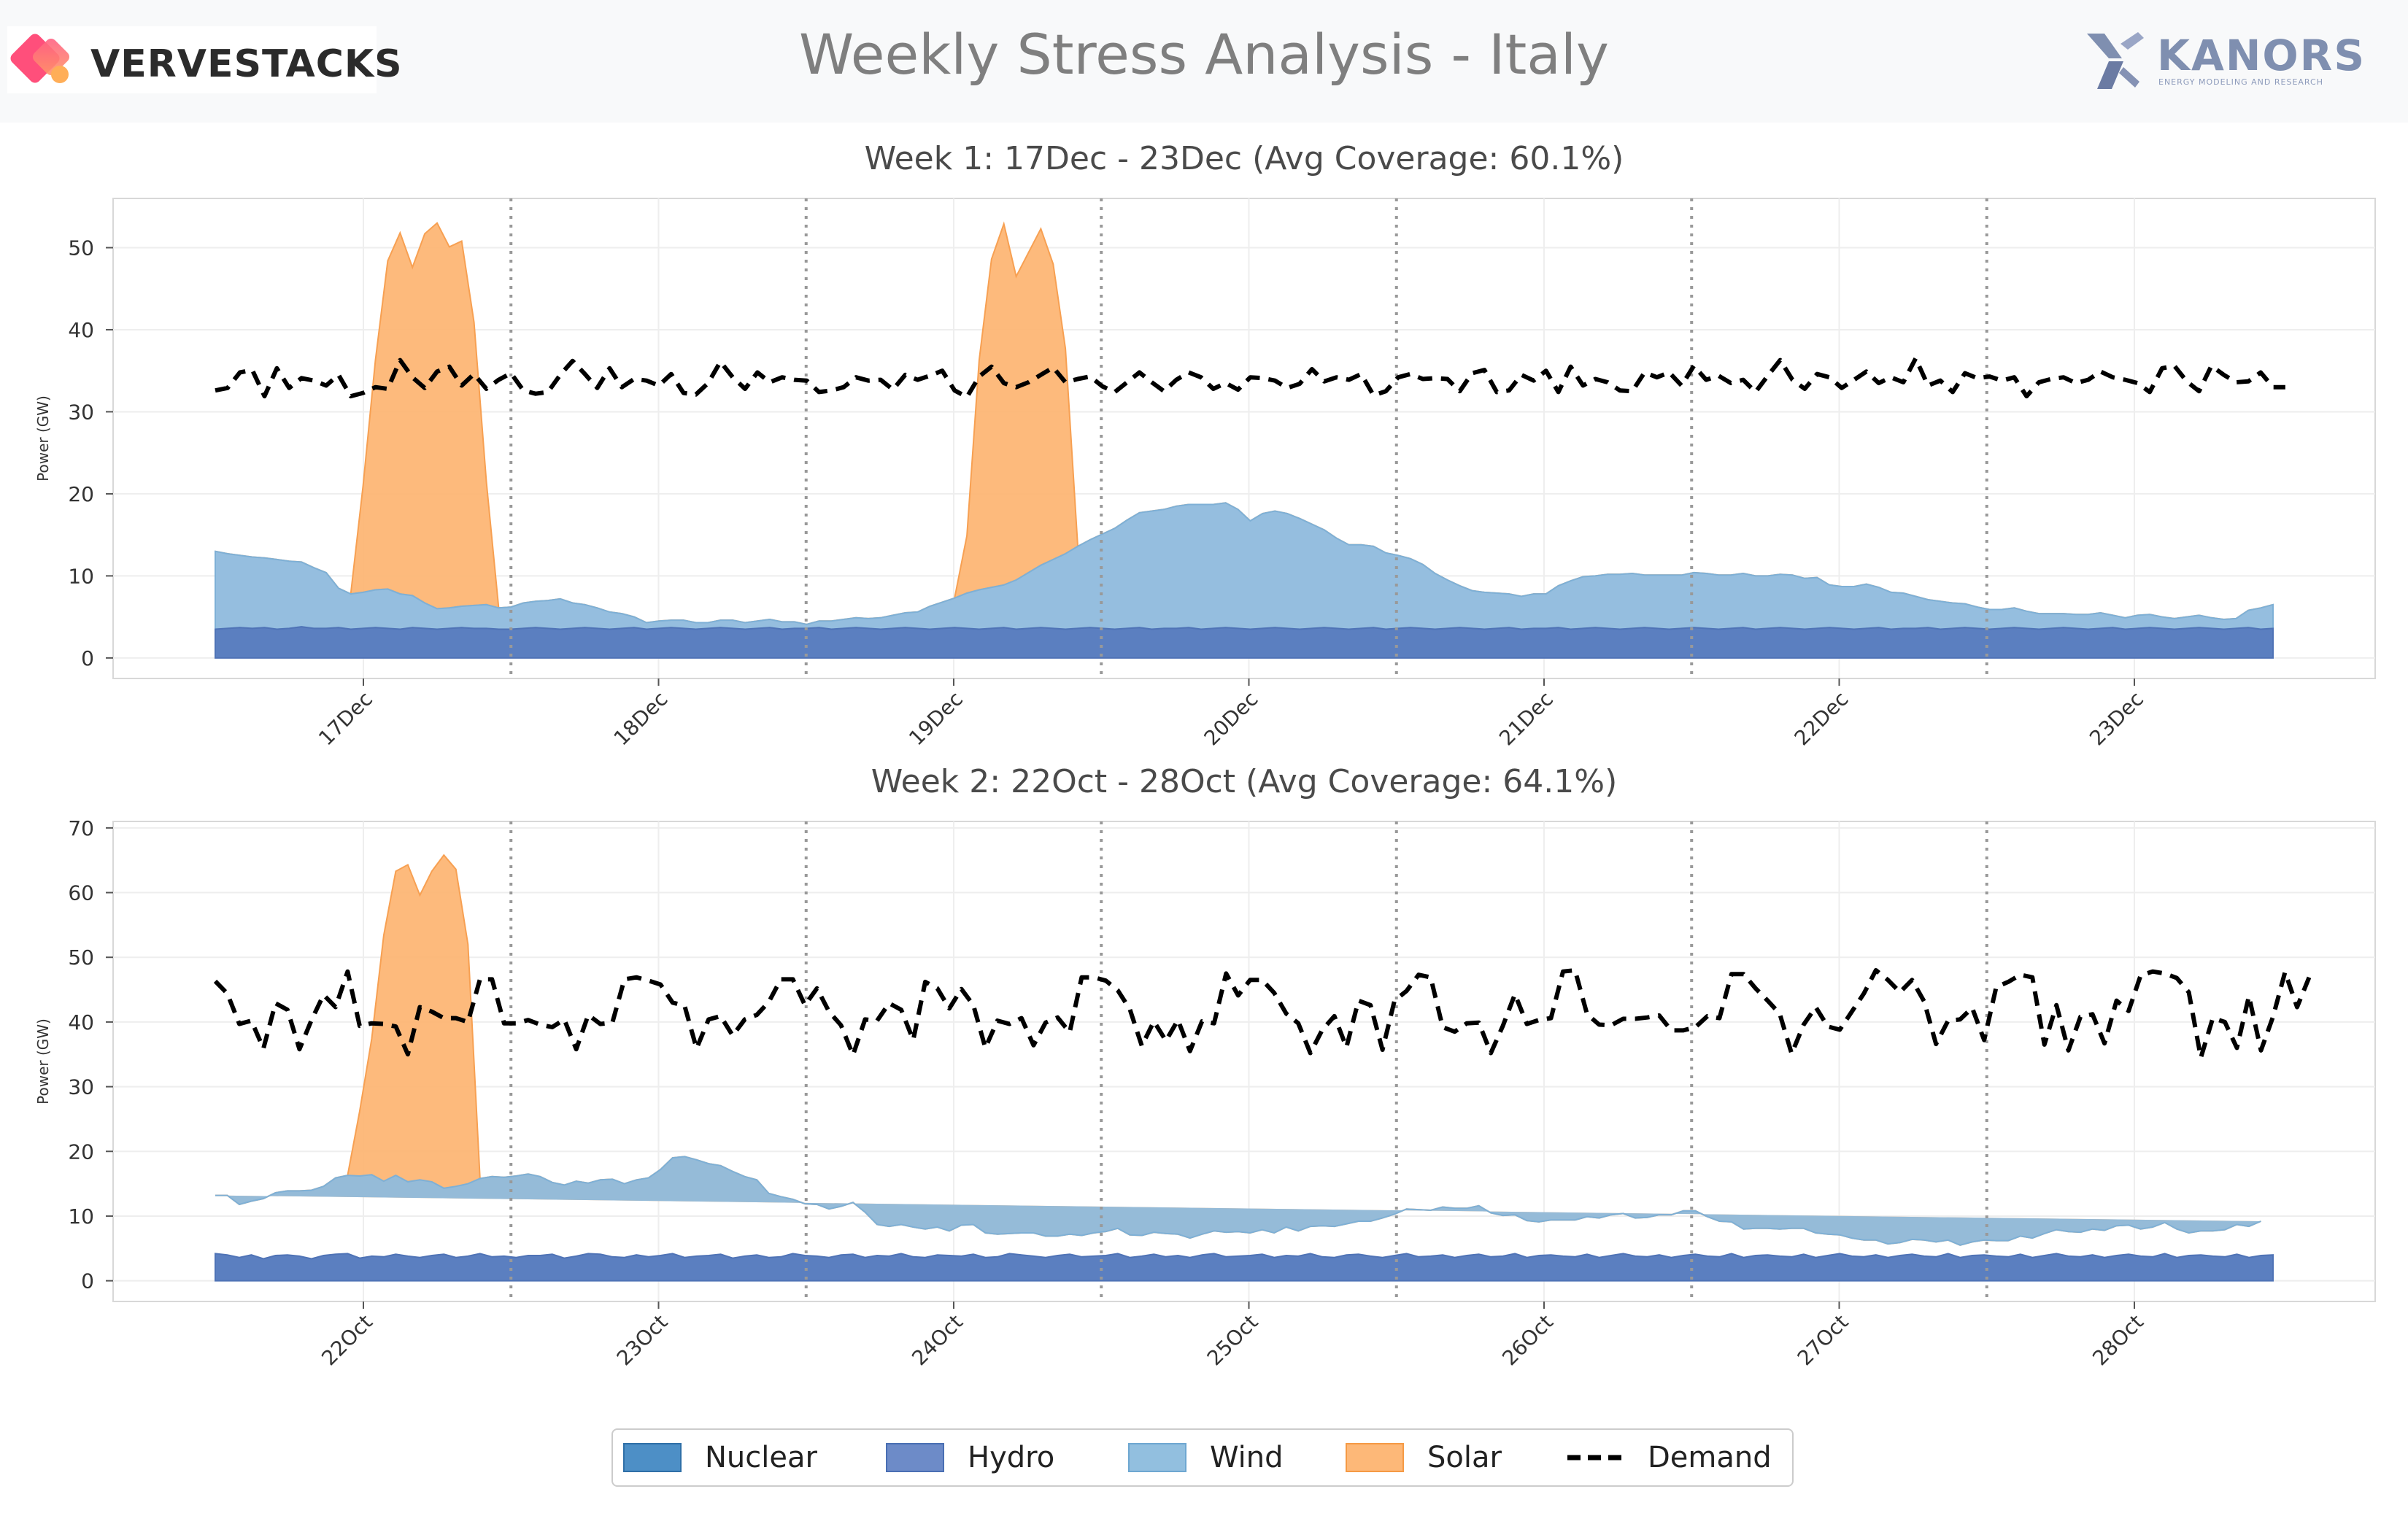 The height and width of the screenshot is (1532, 2408). Describe the element at coordinates (2116, 719) in the screenshot. I see `x-tick-label: 23Dec` at that location.